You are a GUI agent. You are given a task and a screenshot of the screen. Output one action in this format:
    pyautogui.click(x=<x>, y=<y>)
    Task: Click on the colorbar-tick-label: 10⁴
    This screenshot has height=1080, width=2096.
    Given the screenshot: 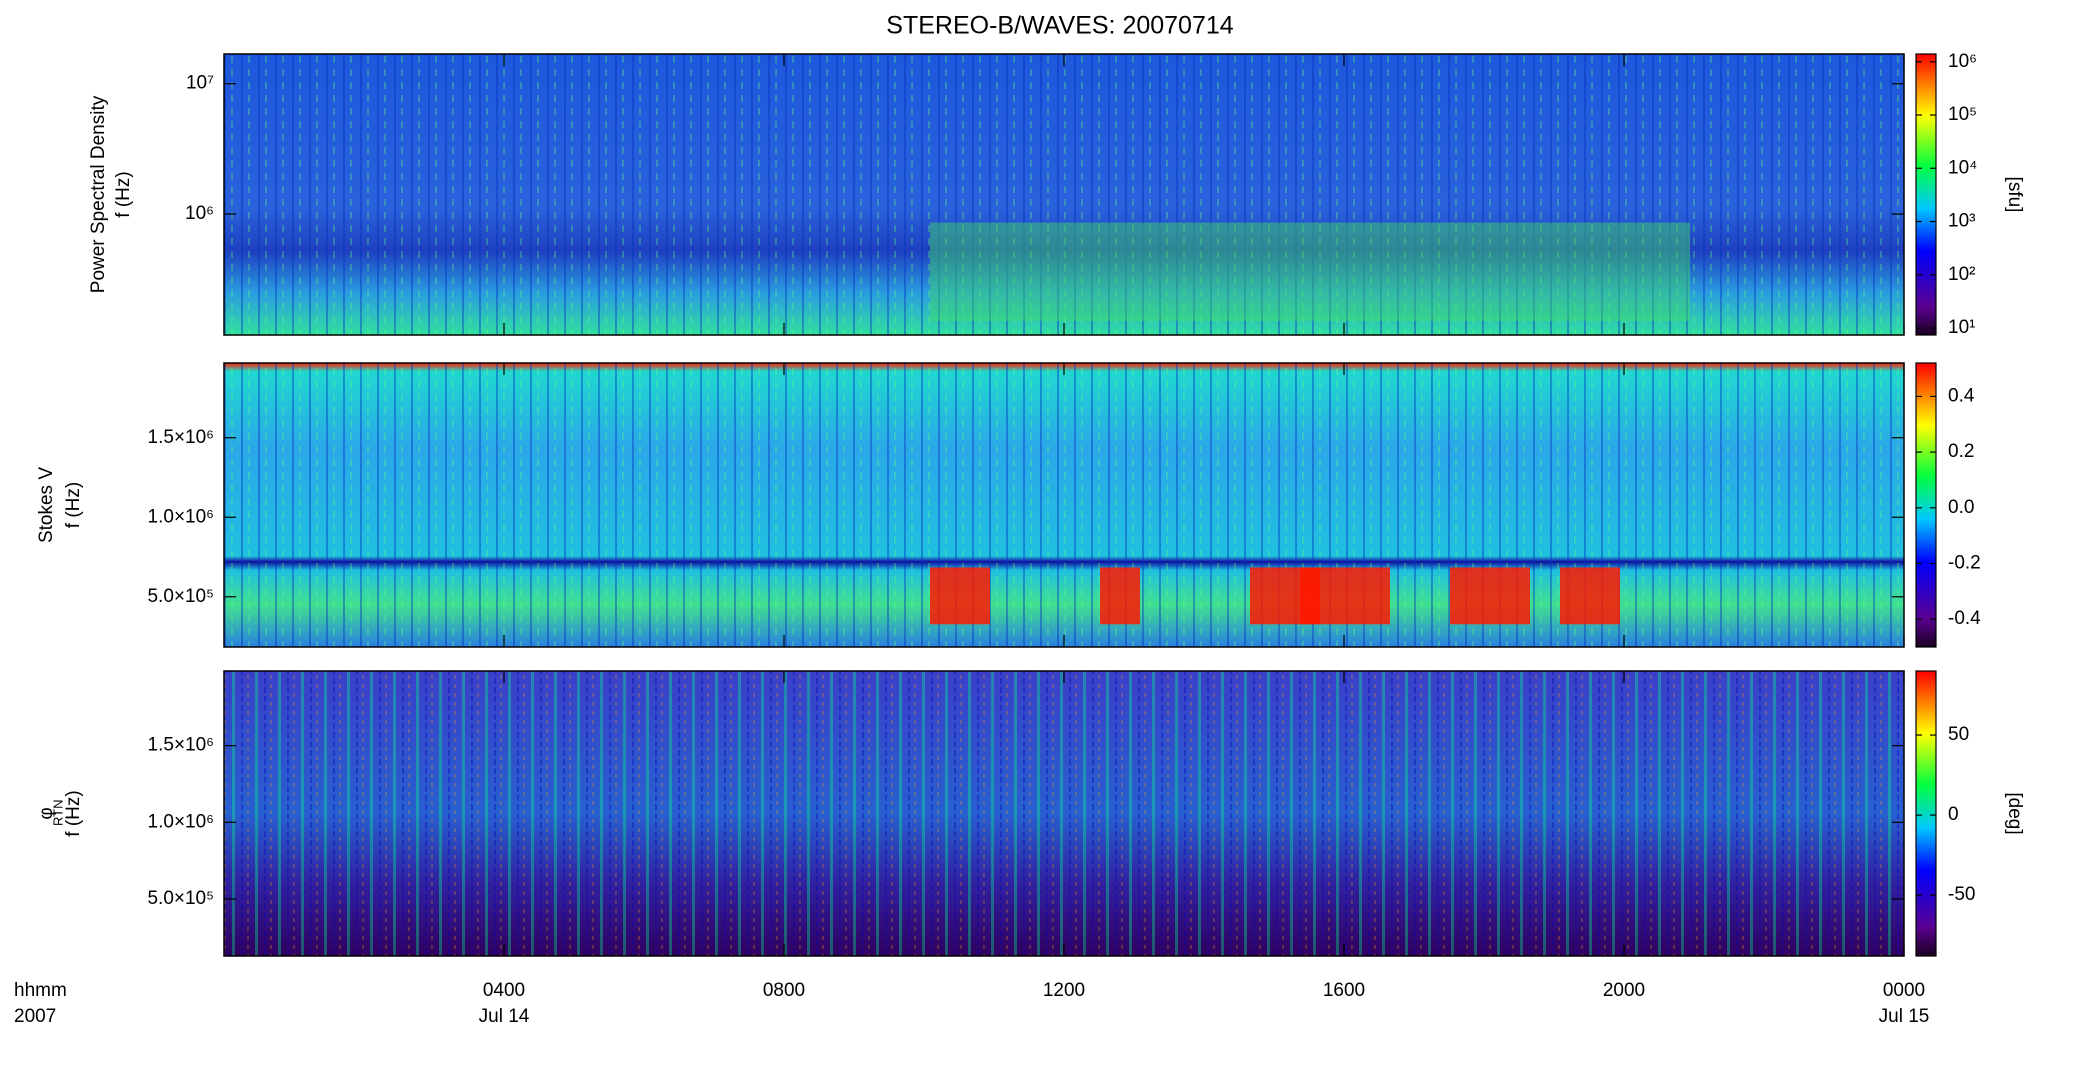 What is the action you would take?
    pyautogui.click(x=1962, y=167)
    